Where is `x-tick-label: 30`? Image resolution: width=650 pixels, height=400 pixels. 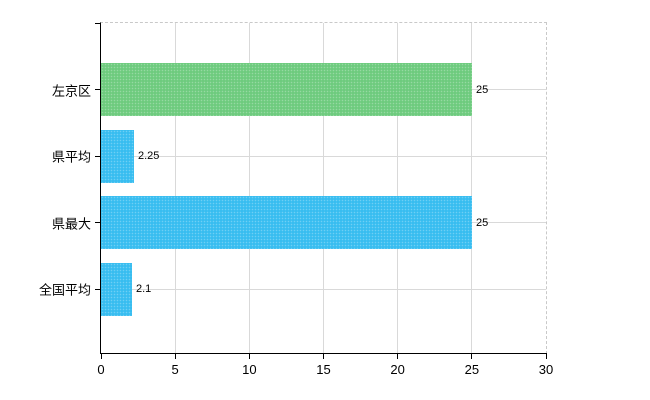 x-tick-label: 30 is located at coordinates (546, 369).